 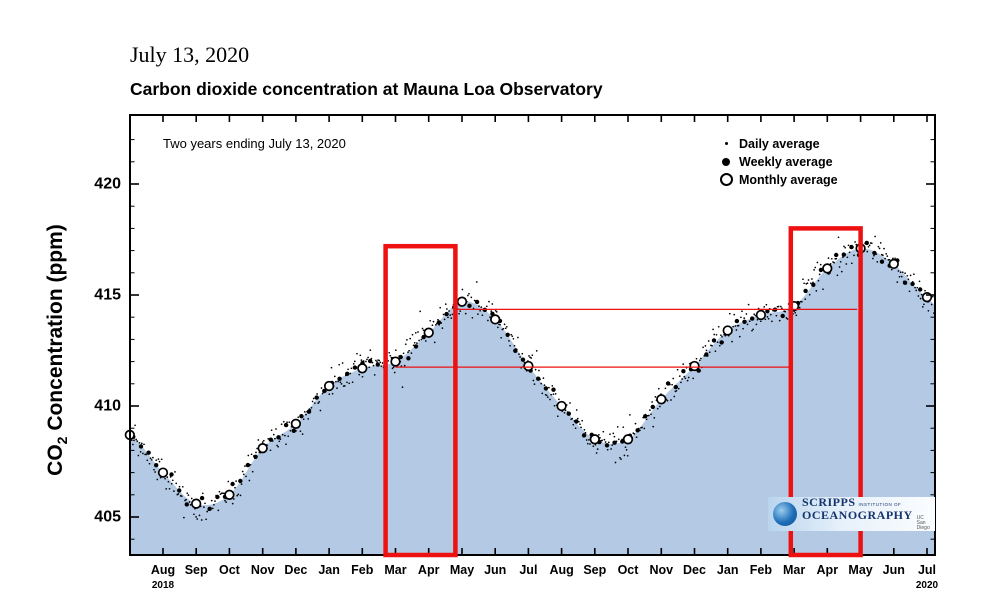 What do you see at coordinates (107, 295) in the screenshot?
I see `svg-text: 415` at bounding box center [107, 295].